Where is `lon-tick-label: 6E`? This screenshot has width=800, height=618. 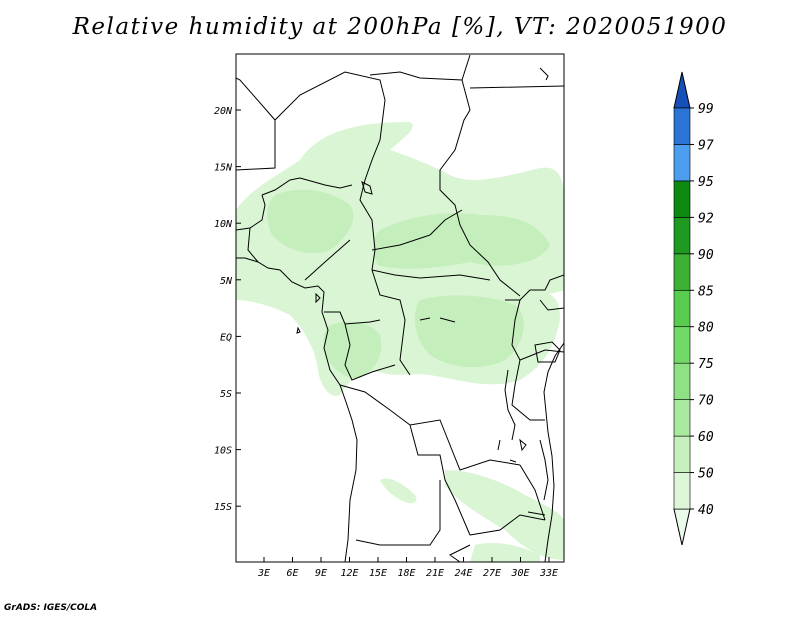
lon-tick-label: 6E is located at coordinates (292, 573).